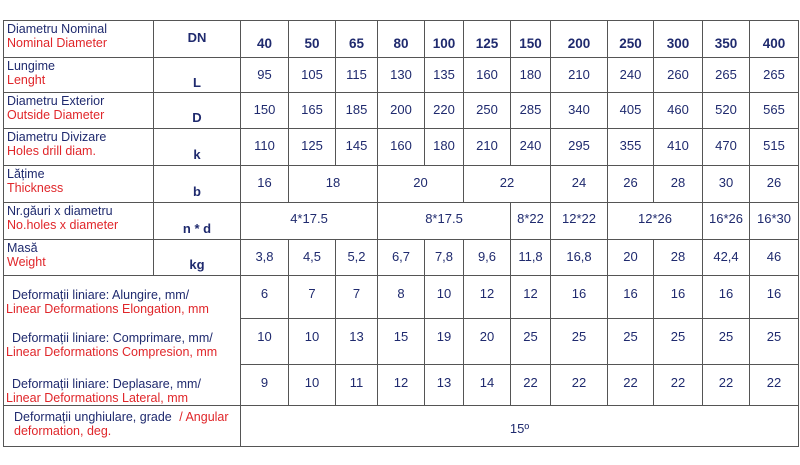 This screenshot has width=800, height=465. I want to click on dn-350: 350, so click(726, 39).